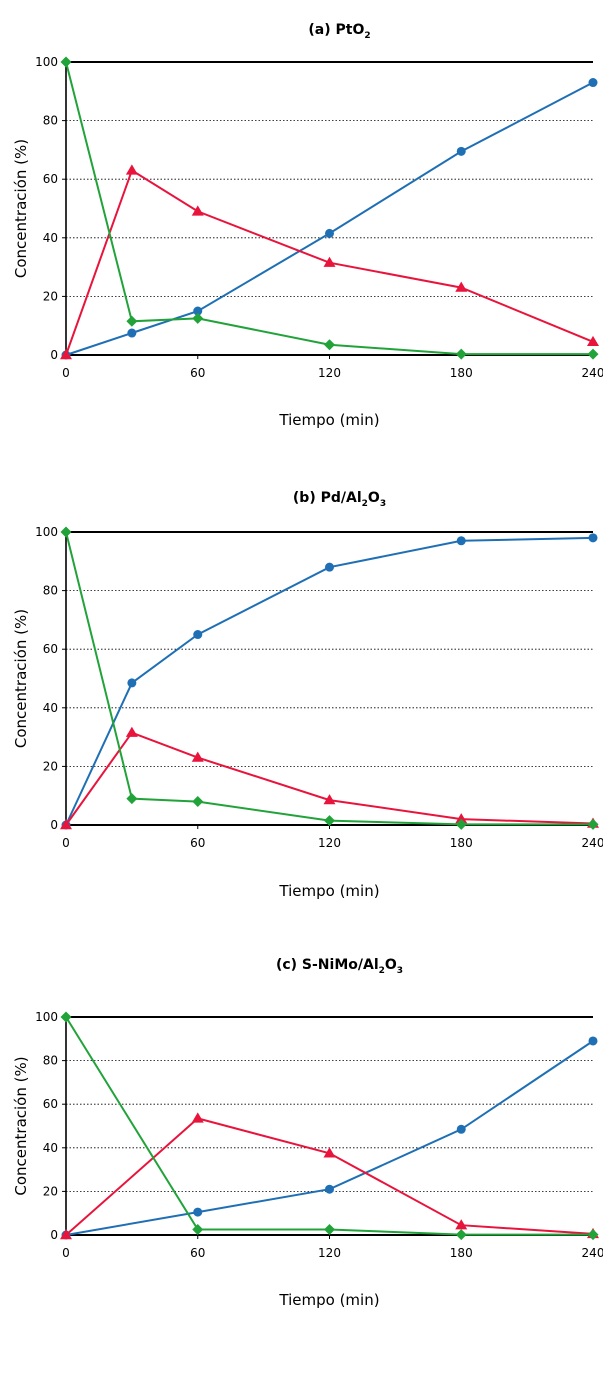 This screenshot has height=1377, width=603. I want to click on series-line-circle, so click(329, 1138).